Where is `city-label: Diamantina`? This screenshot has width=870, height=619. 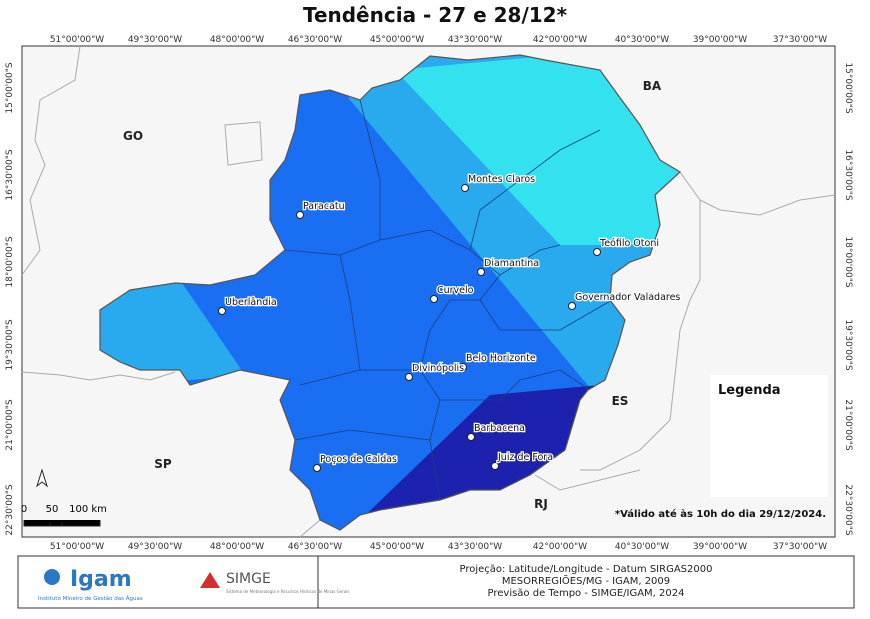
city-label: Diamantina is located at coordinates (511, 263).